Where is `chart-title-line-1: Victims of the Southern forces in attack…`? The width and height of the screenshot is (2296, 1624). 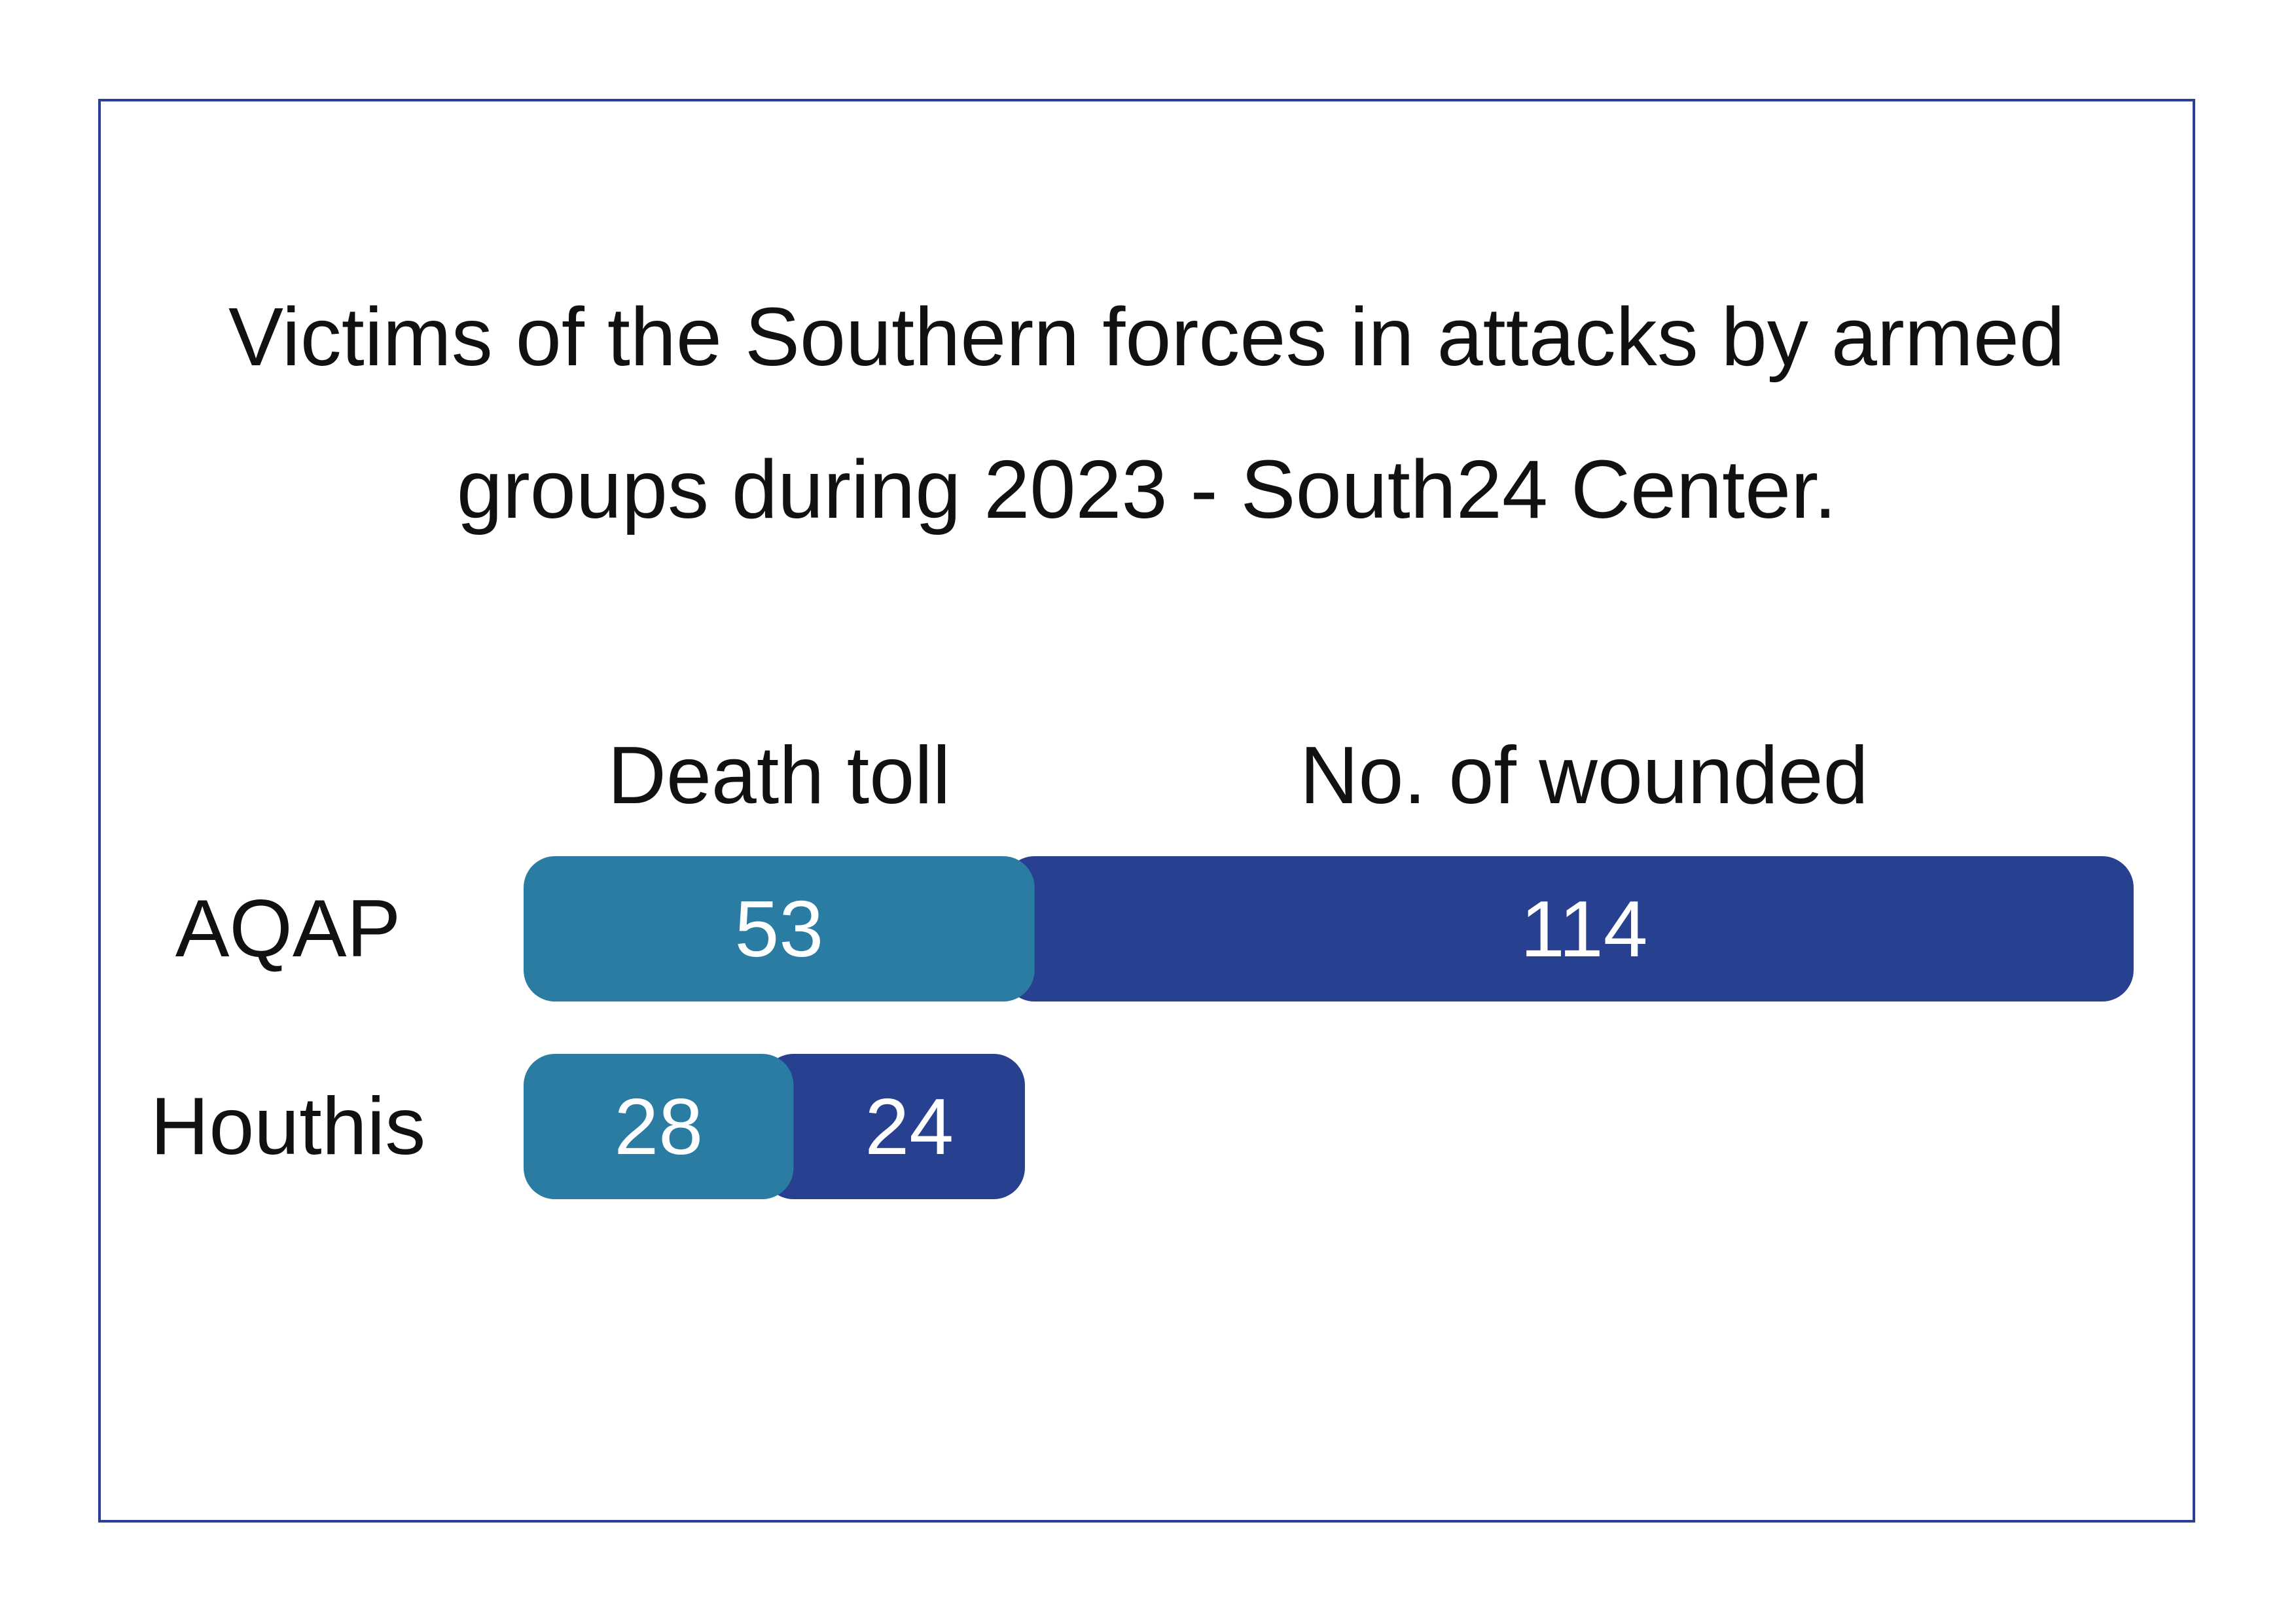 chart-title-line-1: Victims of the Southern forces in attack… is located at coordinates (1146, 337).